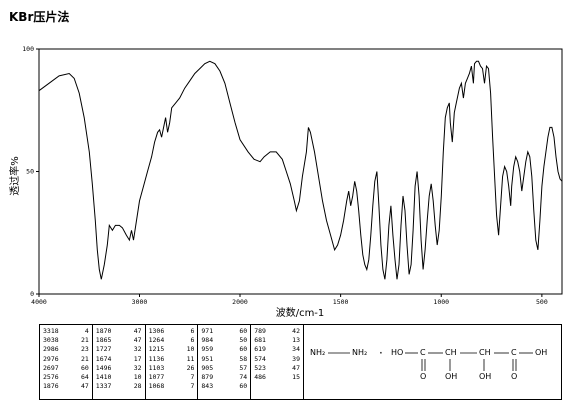 This screenshot has height=411, width=570. What do you see at coordinates (39, 17) in the screenshot?
I see `method-title: KBr压片法` at bounding box center [39, 17].